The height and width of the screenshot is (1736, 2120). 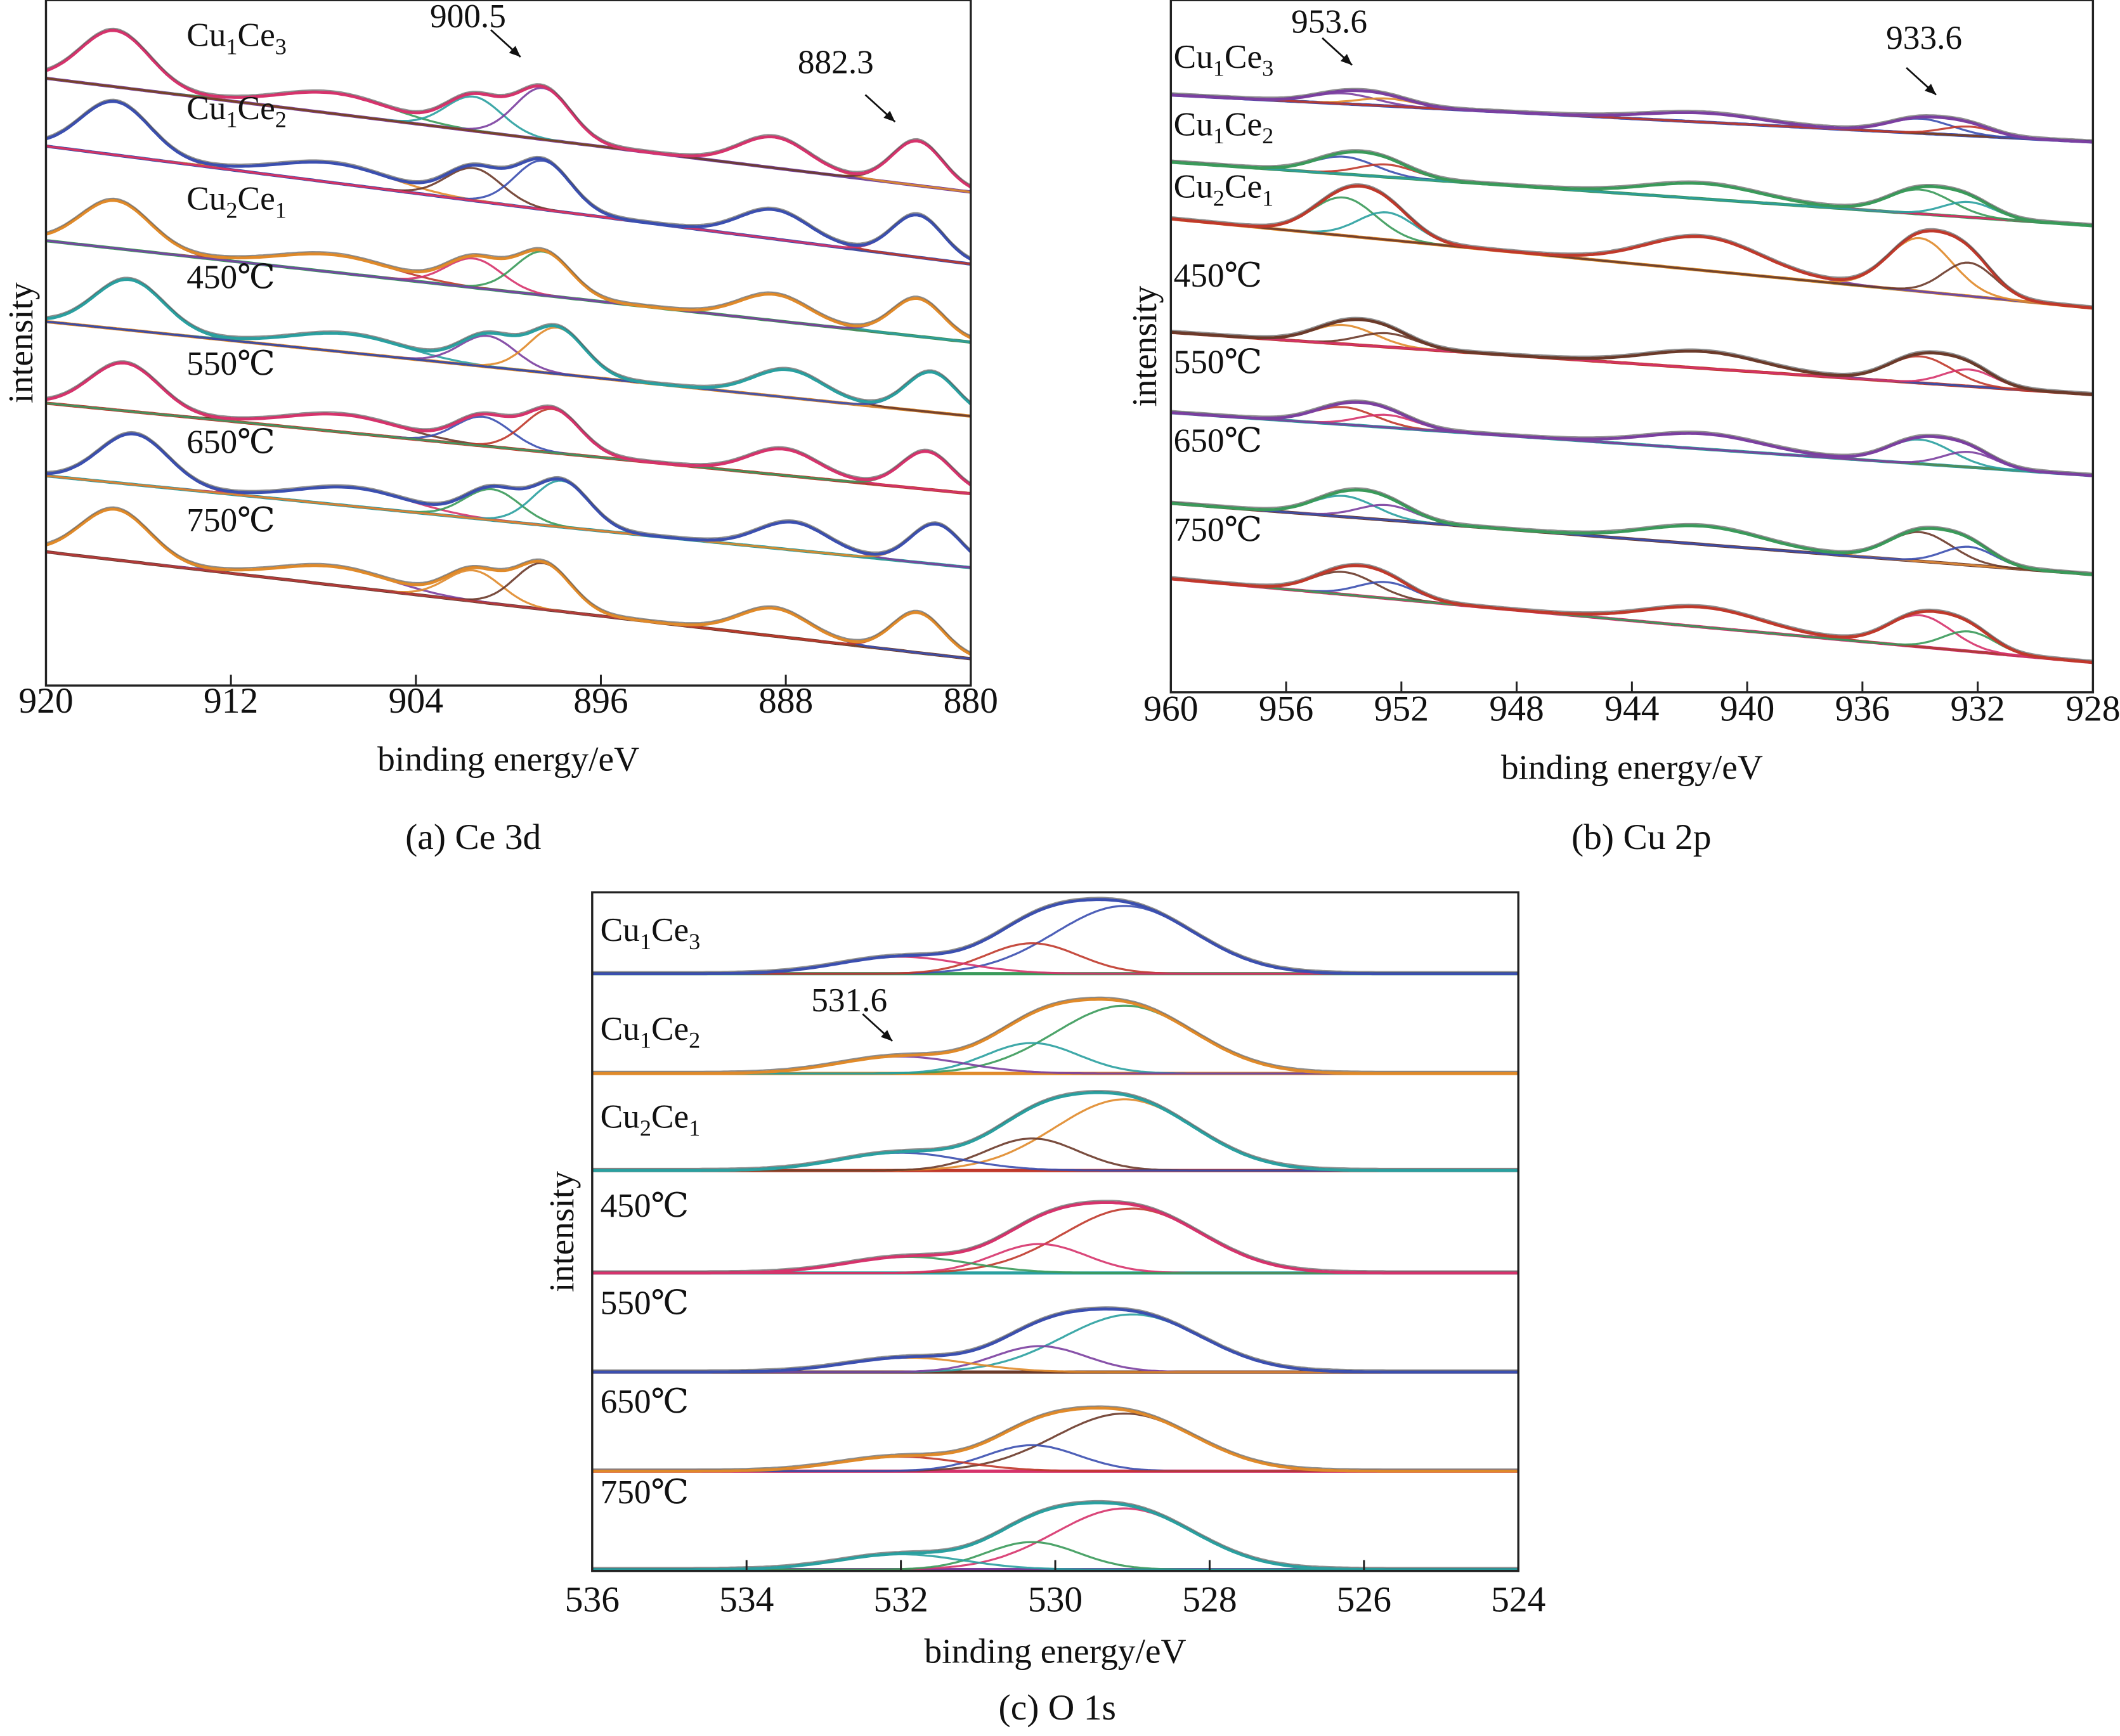 What do you see at coordinates (1286, 709) in the screenshot?
I see `x-tick-label: 956` at bounding box center [1286, 709].